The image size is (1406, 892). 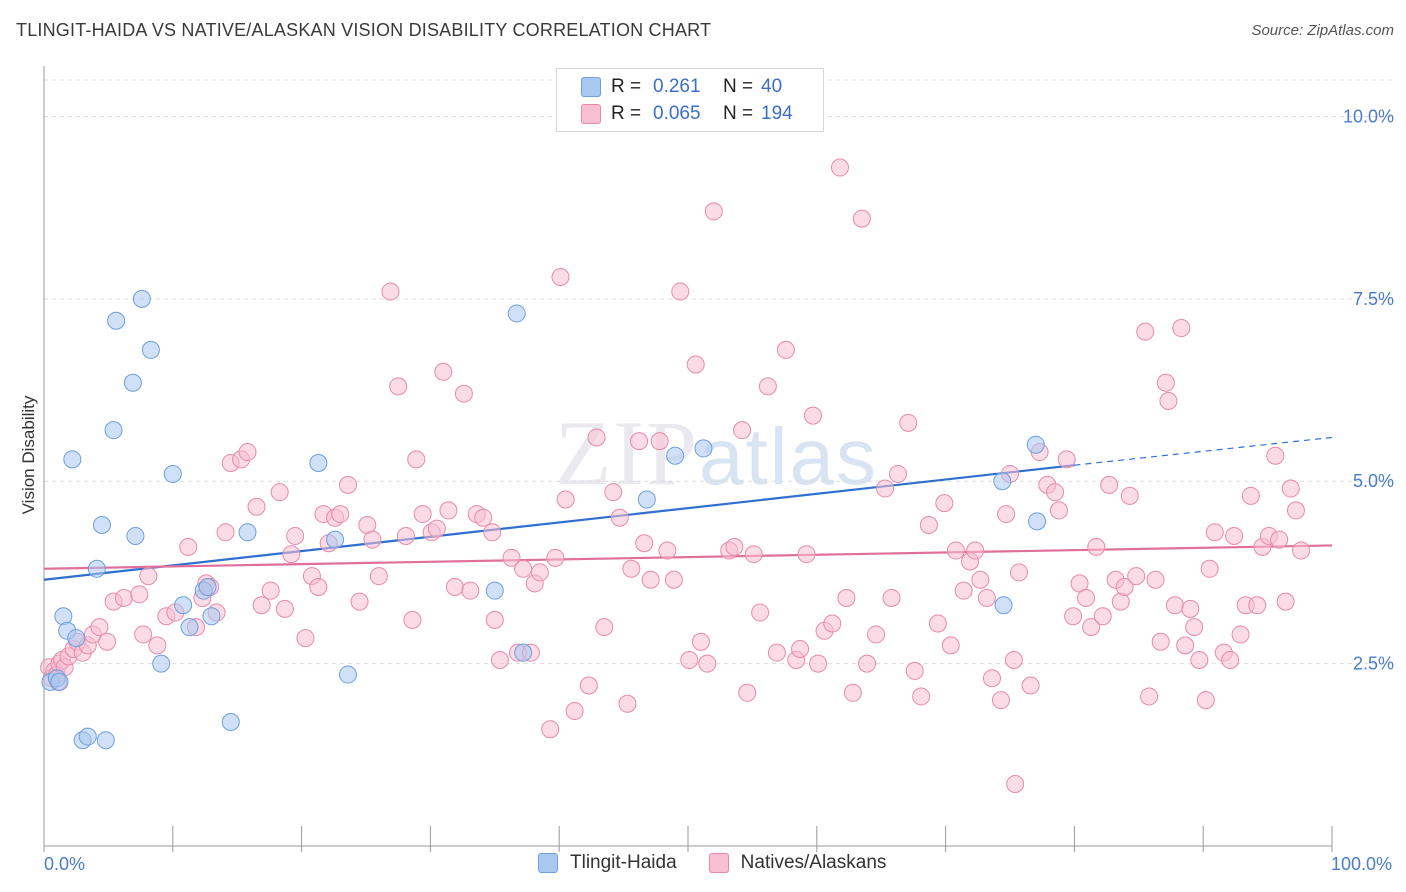 I want to click on bottom-legend-tlingit: Tlingit-Haida, so click(x=607, y=863).